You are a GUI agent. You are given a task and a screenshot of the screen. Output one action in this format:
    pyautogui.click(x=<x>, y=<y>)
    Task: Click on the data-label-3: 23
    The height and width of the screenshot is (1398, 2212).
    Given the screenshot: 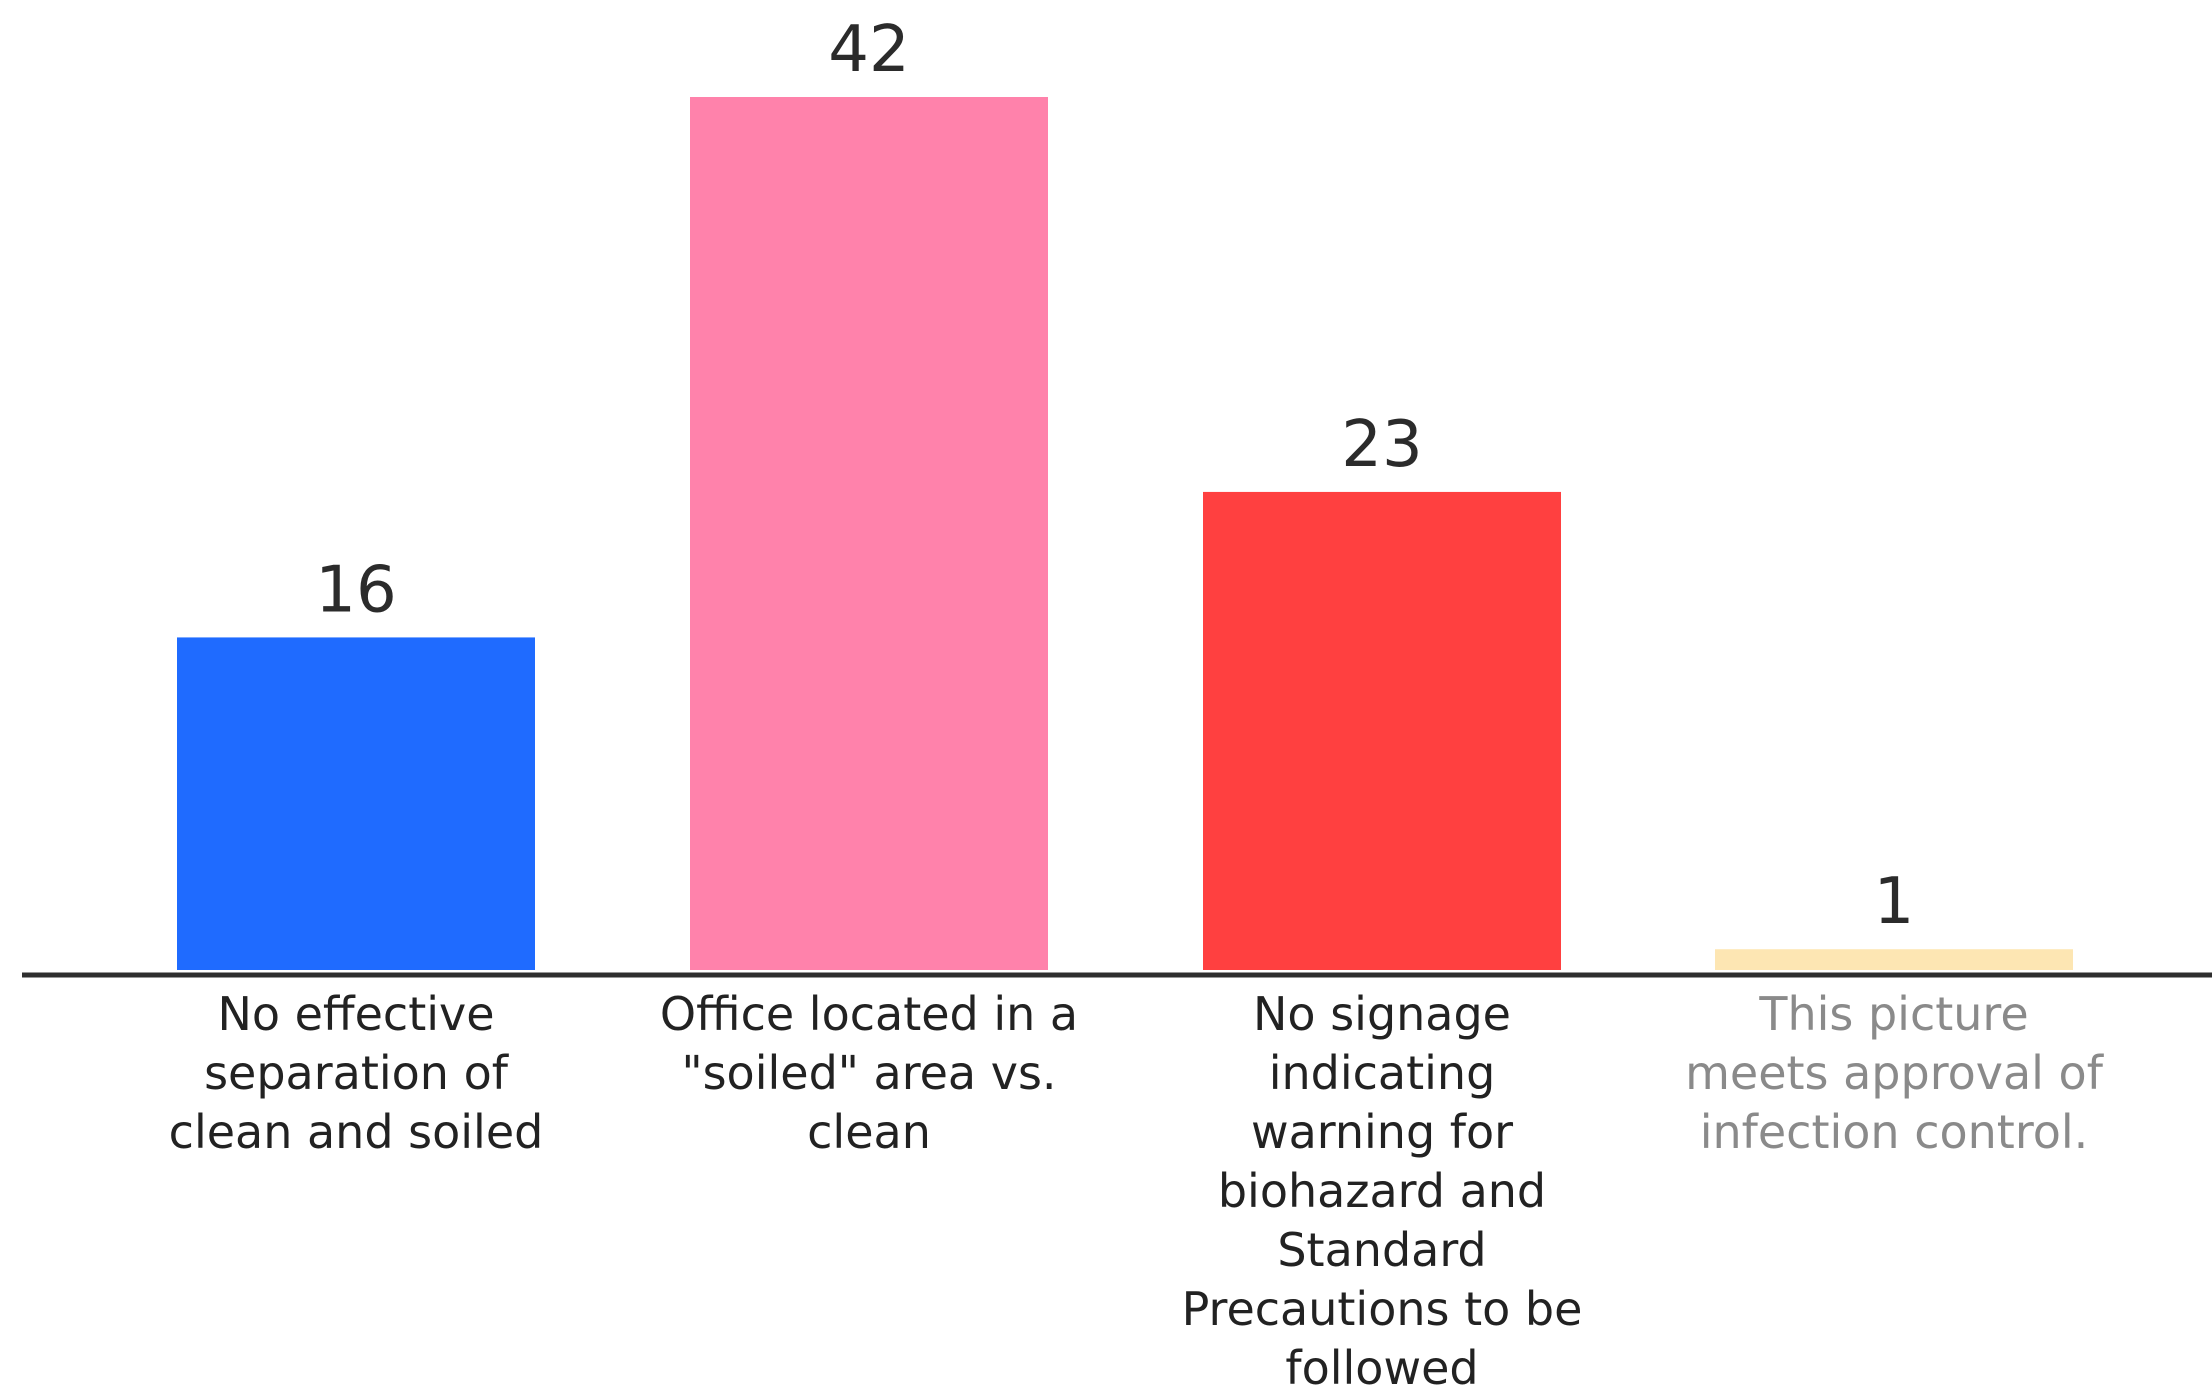 What is the action you would take?
    pyautogui.click(x=1381, y=445)
    